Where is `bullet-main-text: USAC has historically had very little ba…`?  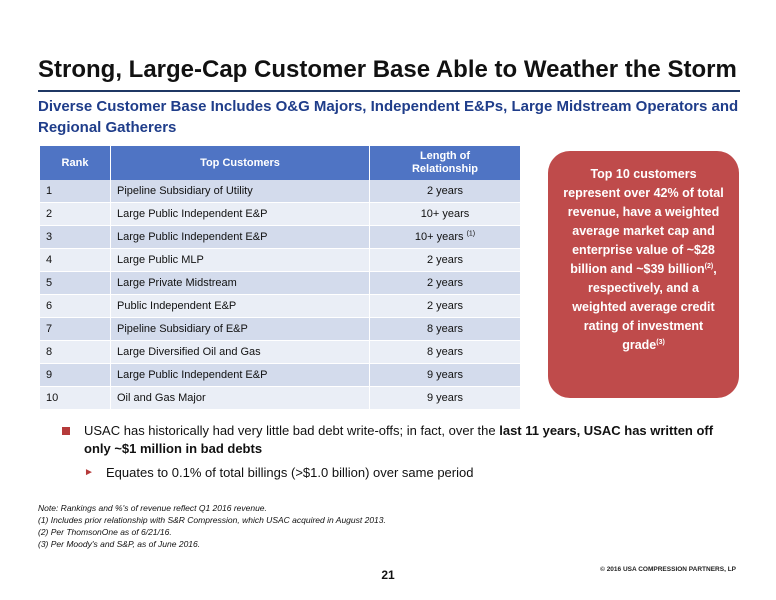 bullet-main-text: USAC has historically had very little ba… is located at coordinates (292, 430).